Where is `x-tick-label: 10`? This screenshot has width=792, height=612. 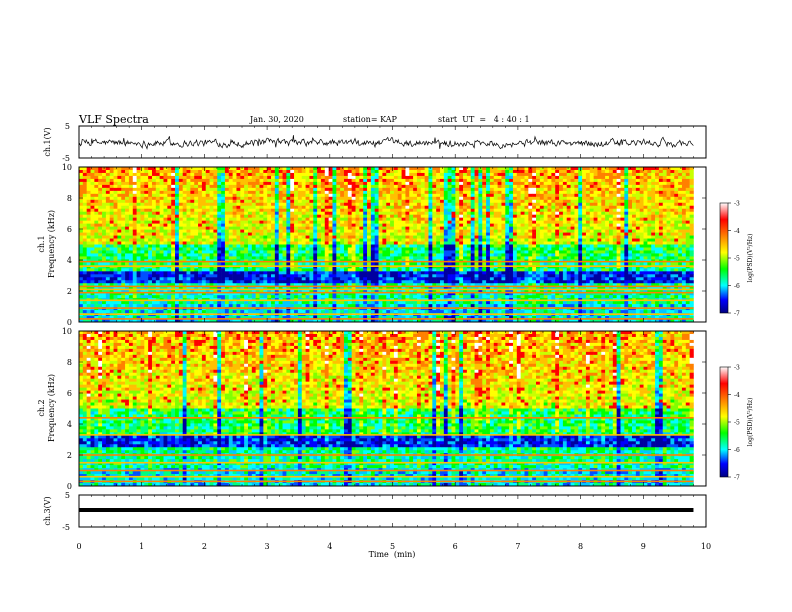
x-tick-label: 10 is located at coordinates (706, 546).